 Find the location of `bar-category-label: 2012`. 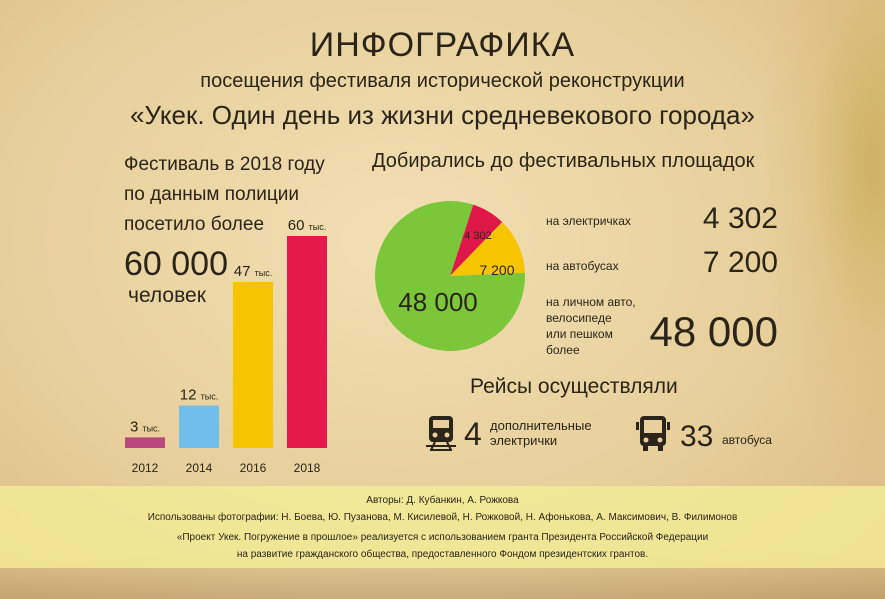

bar-category-label: 2012 is located at coordinates (145, 468).